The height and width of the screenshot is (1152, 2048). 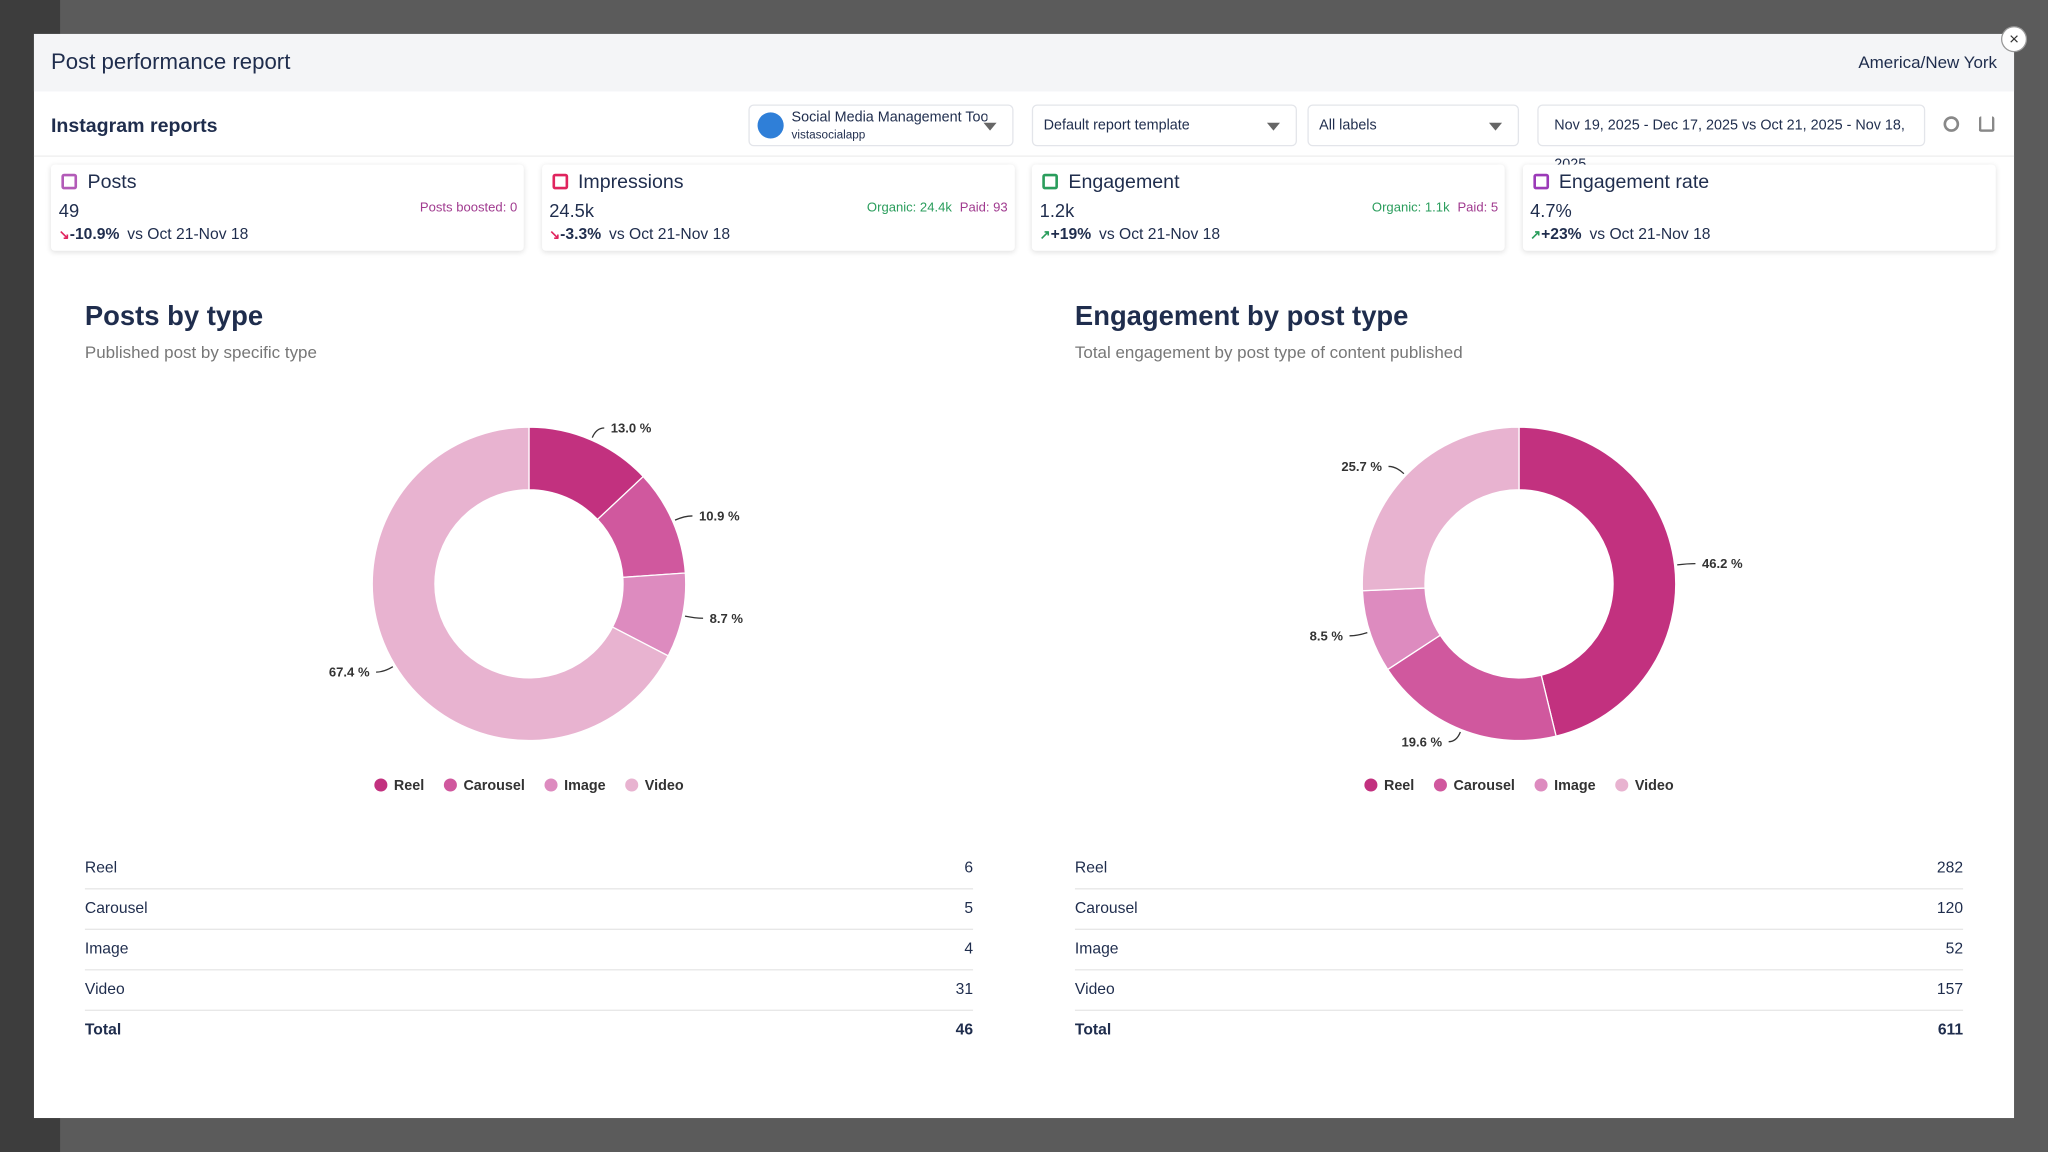 What do you see at coordinates (1722, 563) in the screenshot?
I see `slice-label: 46.2 %` at bounding box center [1722, 563].